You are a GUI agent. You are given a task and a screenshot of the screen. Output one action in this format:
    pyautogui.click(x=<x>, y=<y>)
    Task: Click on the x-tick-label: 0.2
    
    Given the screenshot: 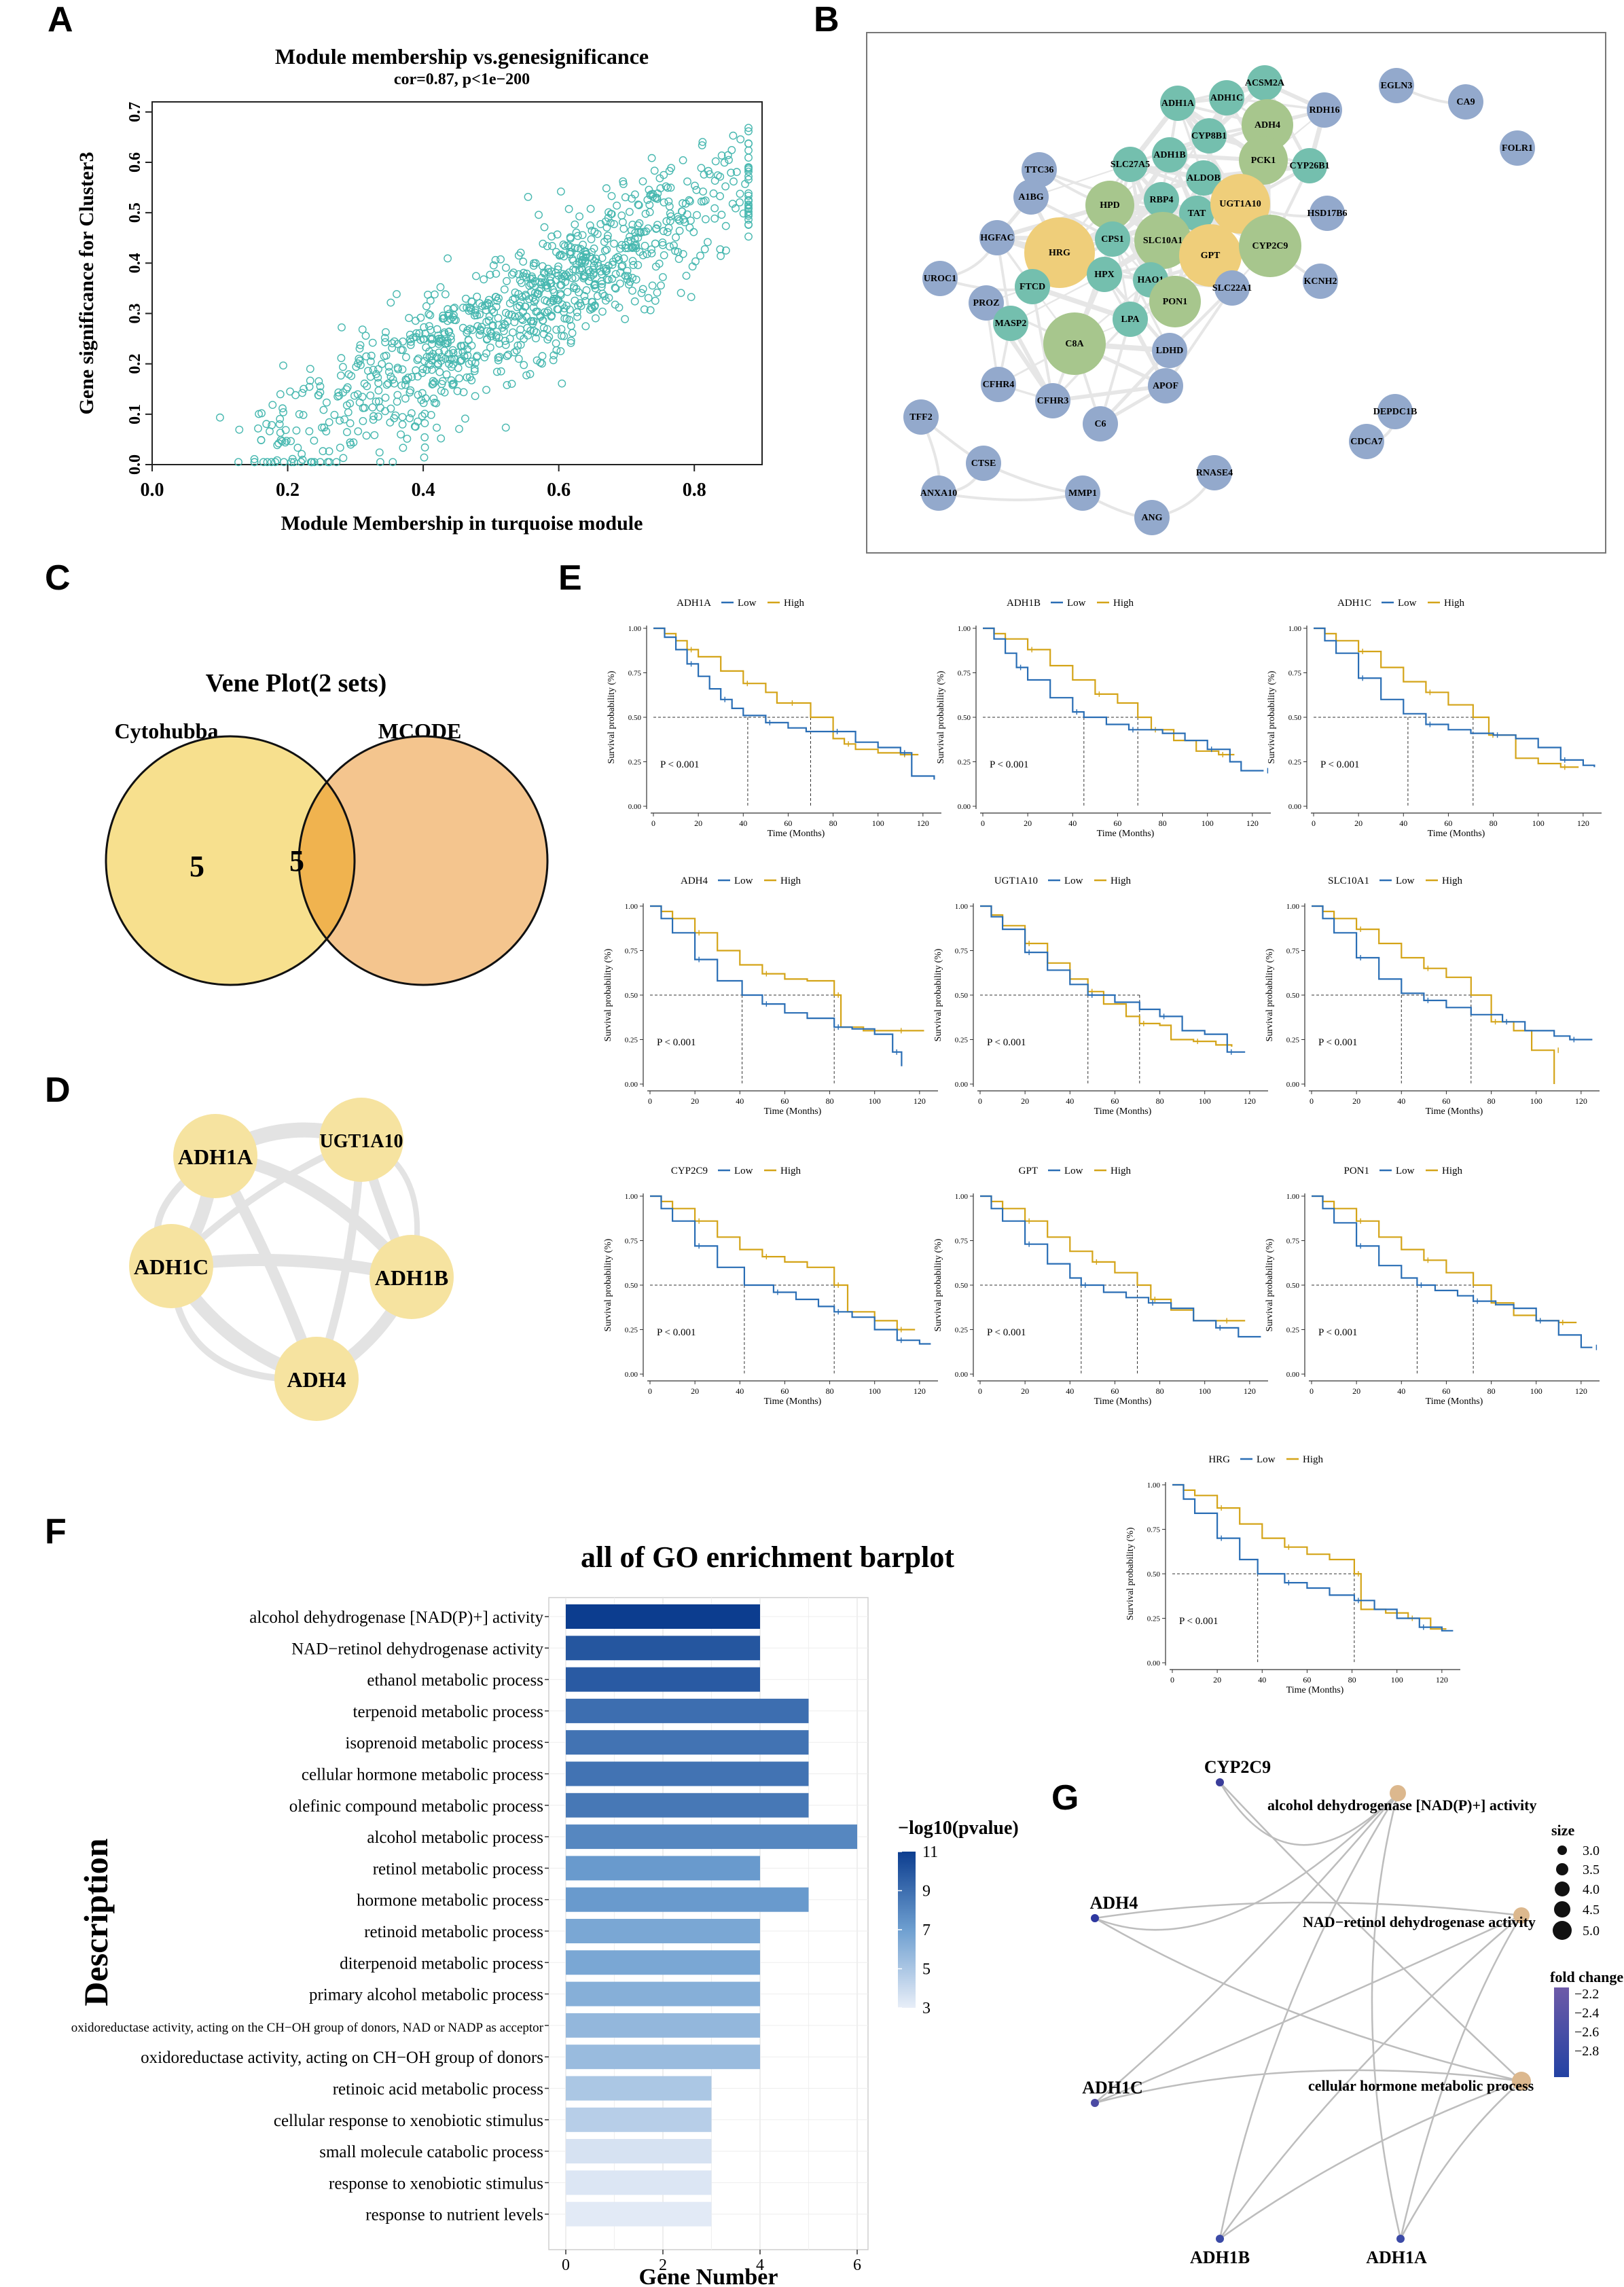 What is the action you would take?
    pyautogui.click(x=288, y=490)
    